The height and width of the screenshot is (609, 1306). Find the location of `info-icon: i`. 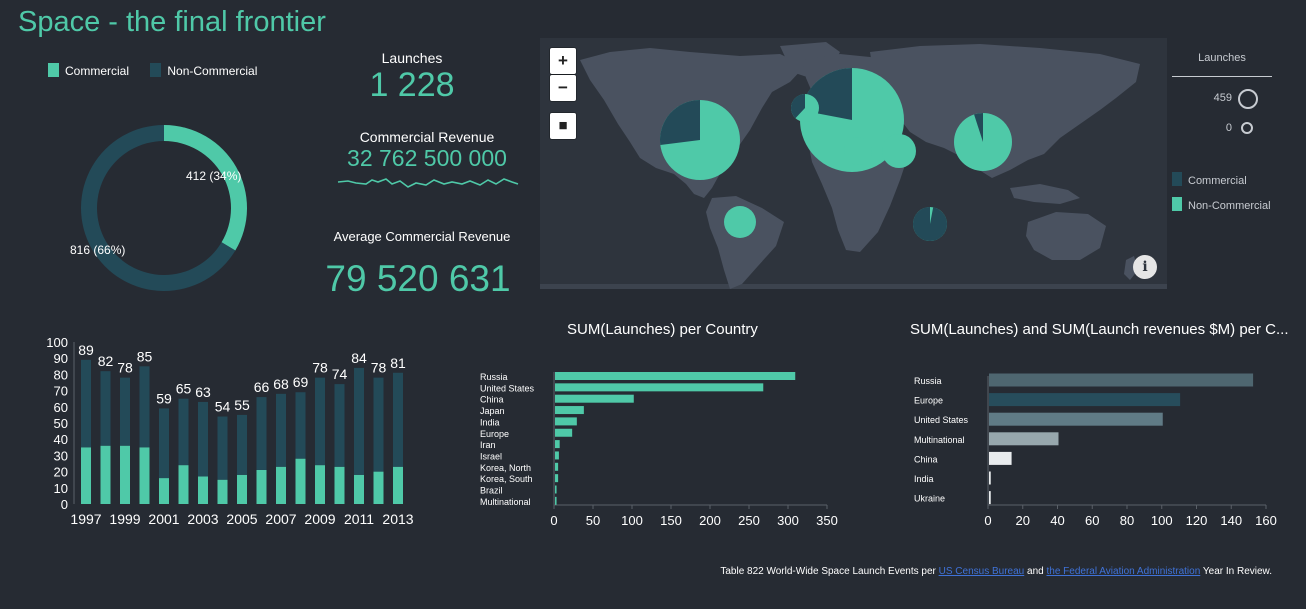

info-icon: i is located at coordinates (1145, 267).